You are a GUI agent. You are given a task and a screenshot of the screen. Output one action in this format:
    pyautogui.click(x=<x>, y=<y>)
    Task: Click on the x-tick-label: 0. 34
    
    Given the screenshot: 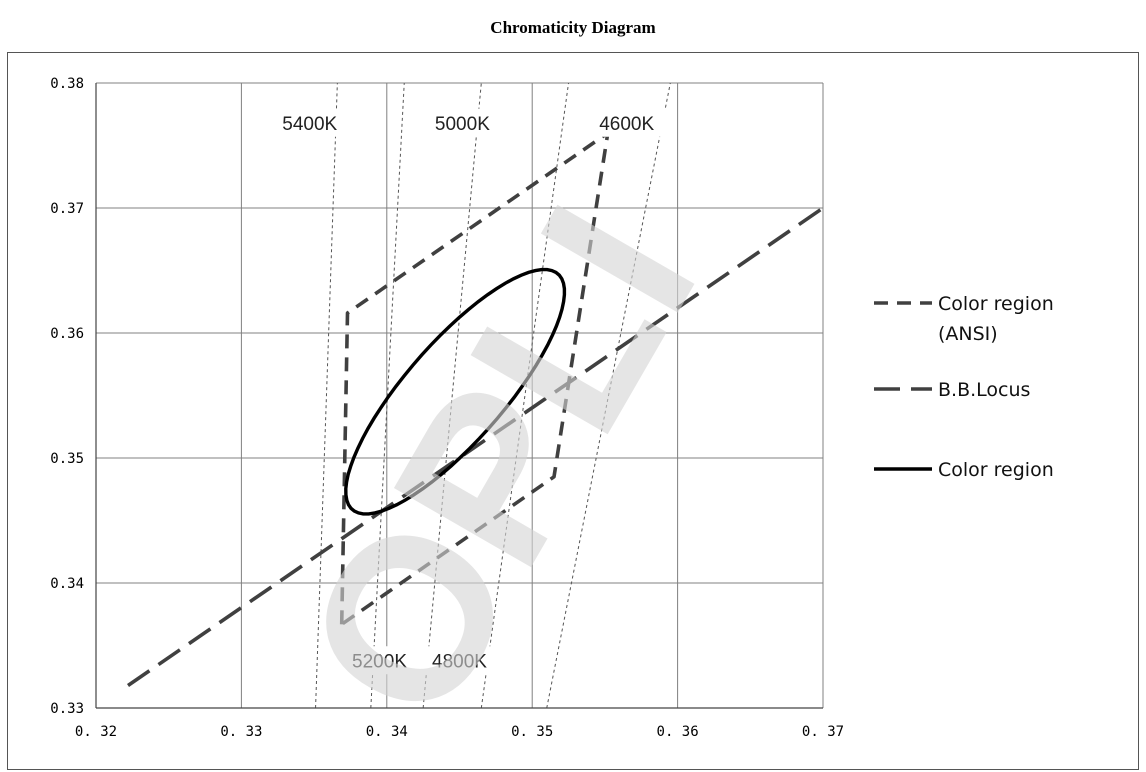 What is the action you would take?
    pyautogui.click(x=387, y=732)
    